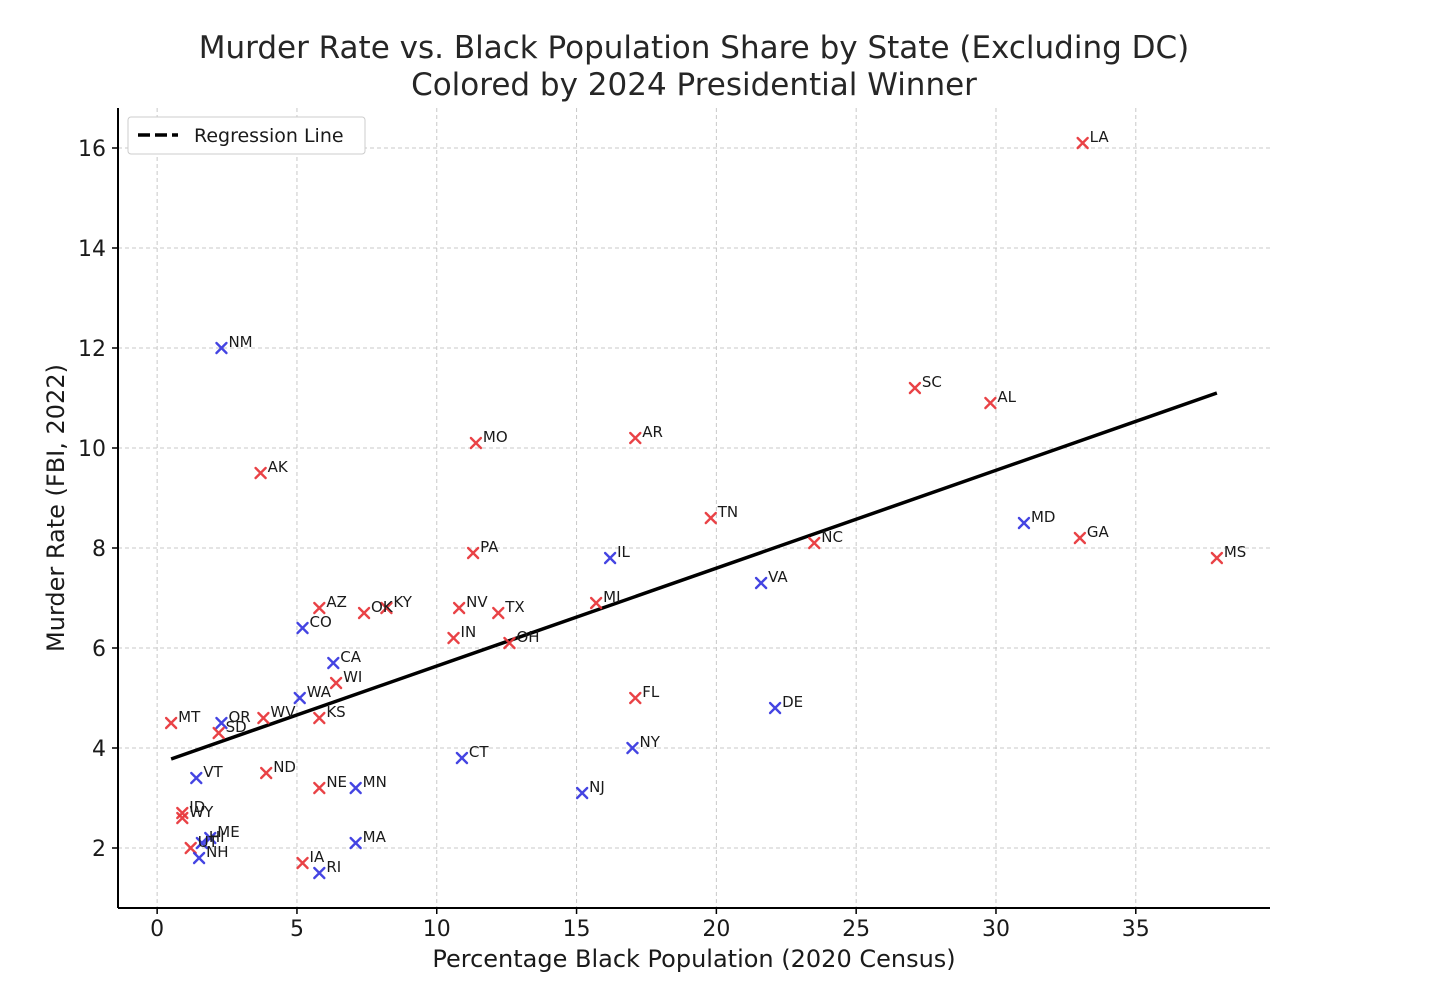  Describe the element at coordinates (382, 607) in the screenshot. I see `point-label: OK` at that location.